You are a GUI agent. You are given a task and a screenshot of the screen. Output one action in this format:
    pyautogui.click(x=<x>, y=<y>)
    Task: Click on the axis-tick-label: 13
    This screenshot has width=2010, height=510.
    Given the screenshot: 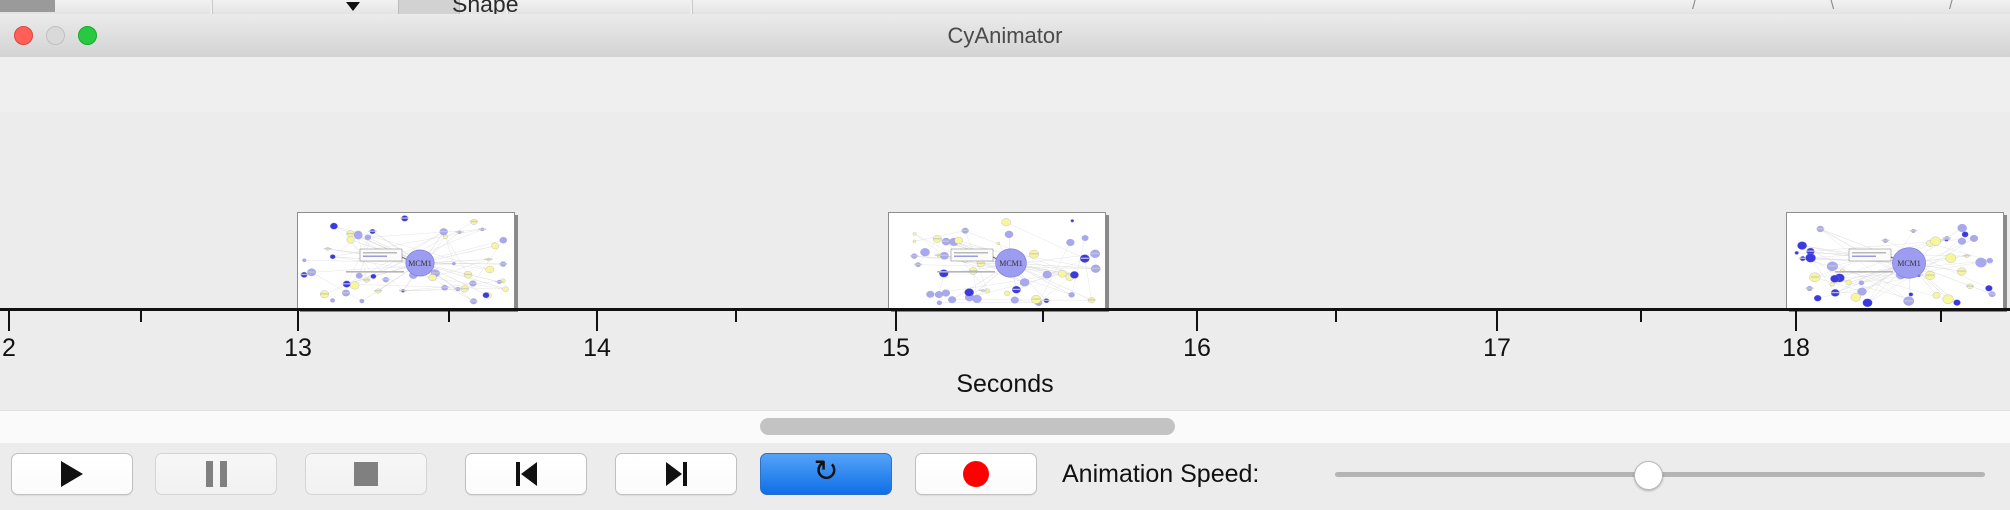 What is the action you would take?
    pyautogui.click(x=298, y=348)
    